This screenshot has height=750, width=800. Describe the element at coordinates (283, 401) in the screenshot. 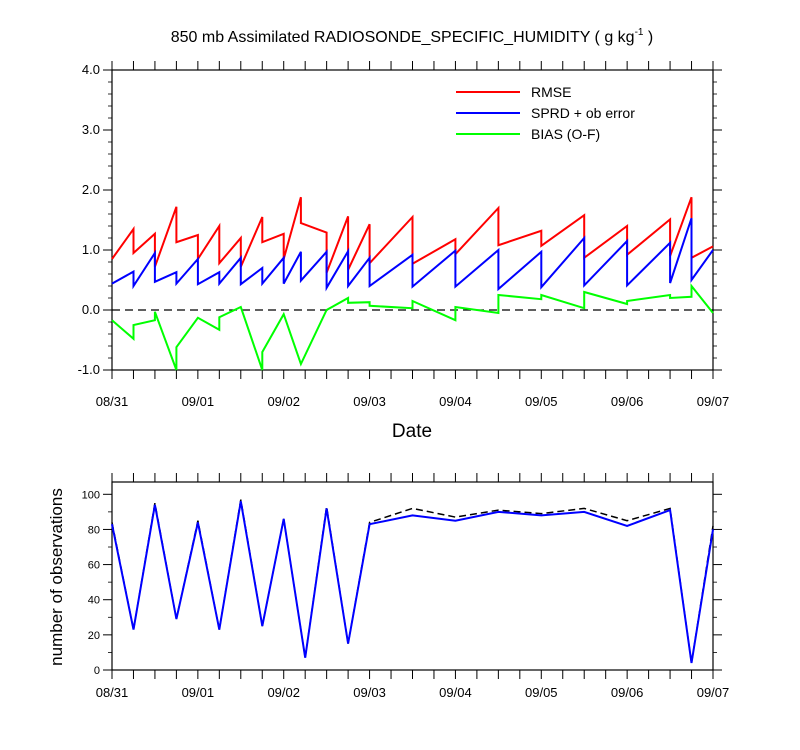

I see `top-x-tick-label: 09/02` at that location.